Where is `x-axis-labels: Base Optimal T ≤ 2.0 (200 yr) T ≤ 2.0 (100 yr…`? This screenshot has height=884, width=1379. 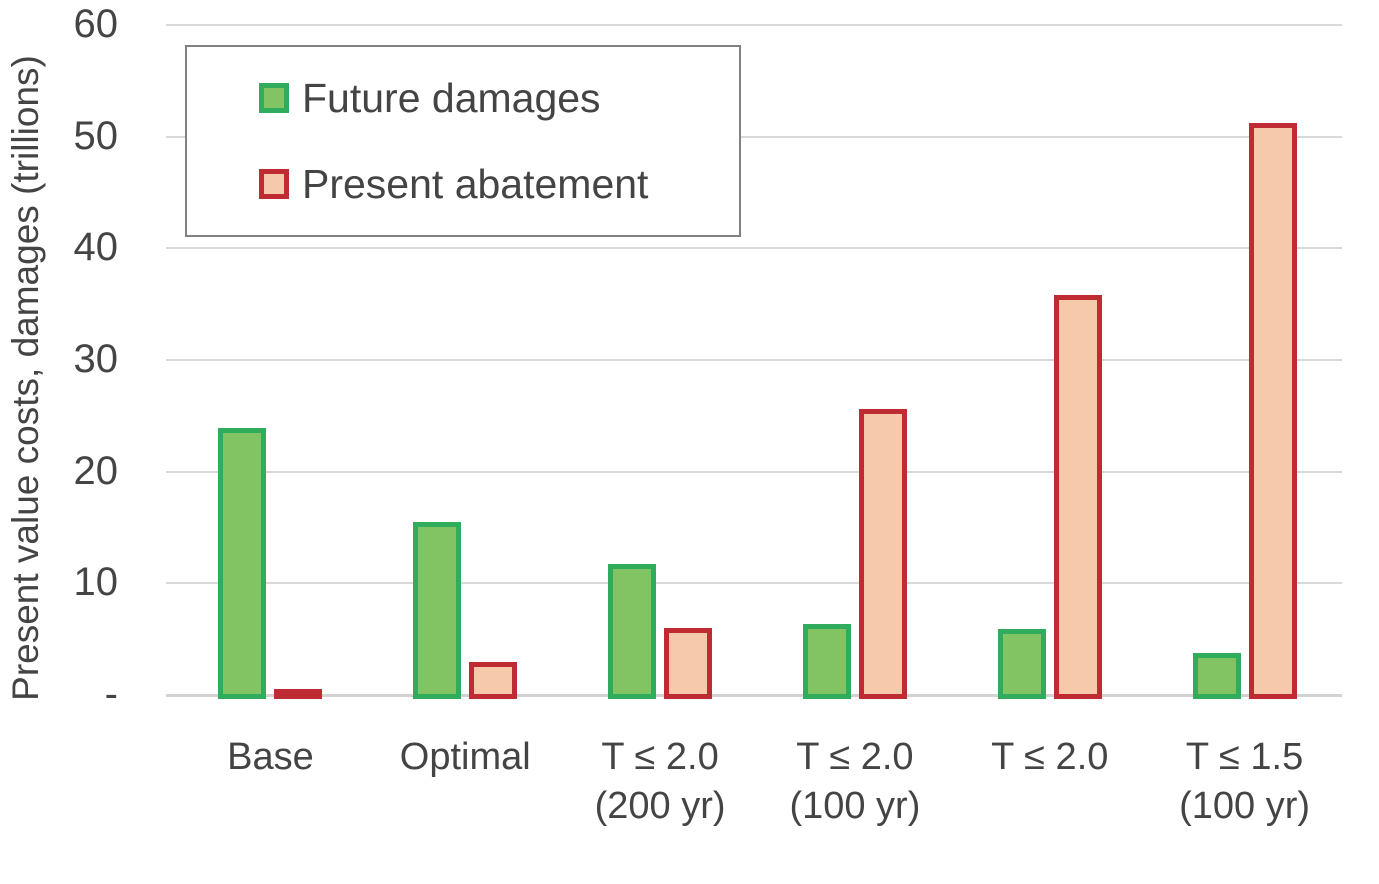 x-axis-labels: Base Optimal T ≤ 2.0 (200 yr) T ≤ 2.0 (100 yr… is located at coordinates (757, 782).